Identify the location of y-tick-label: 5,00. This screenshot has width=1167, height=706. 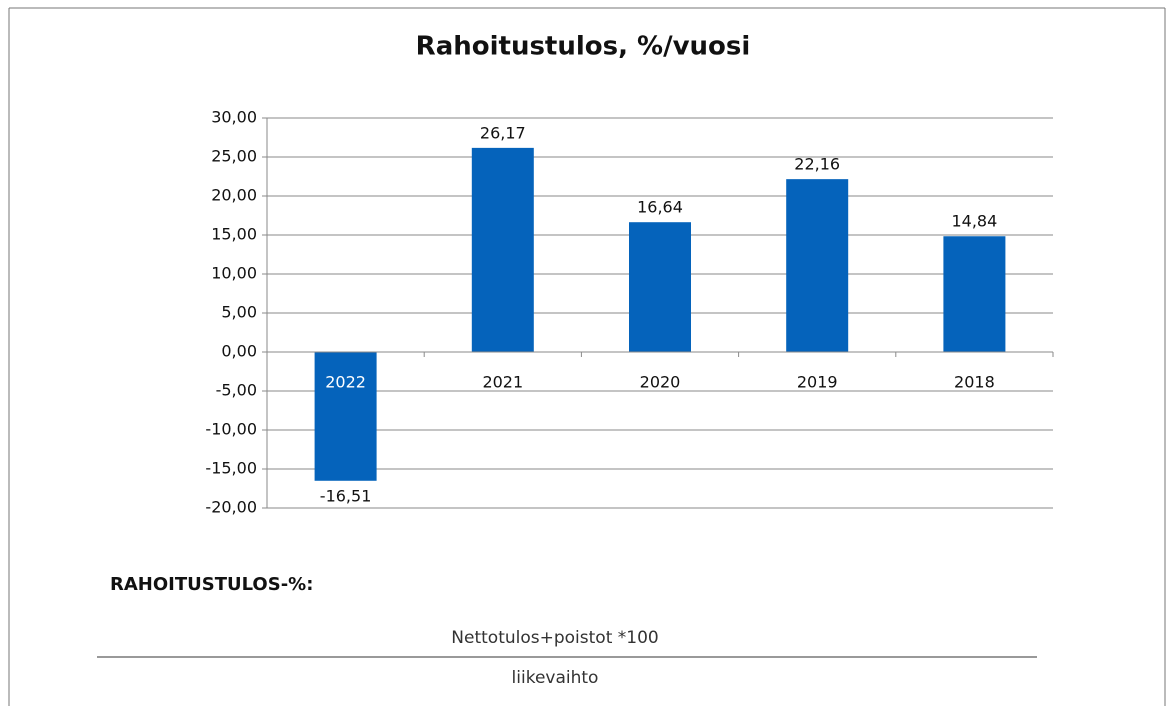
(239, 312).